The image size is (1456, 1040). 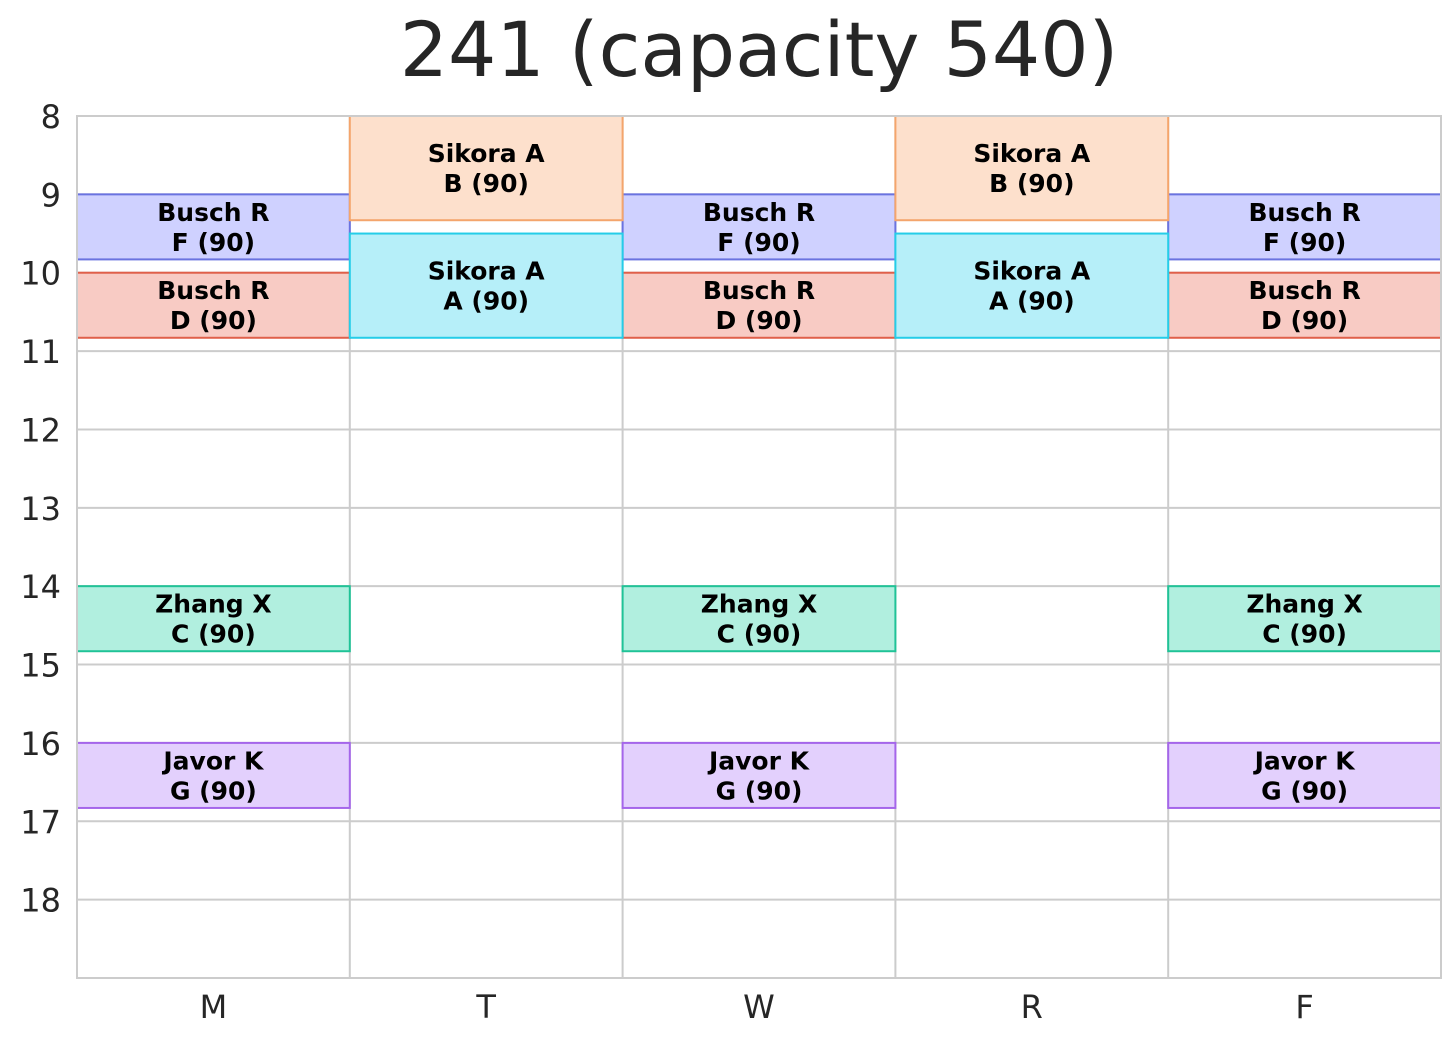 What do you see at coordinates (40, 744) in the screenshot?
I see `y-tick-label: 16` at bounding box center [40, 744].